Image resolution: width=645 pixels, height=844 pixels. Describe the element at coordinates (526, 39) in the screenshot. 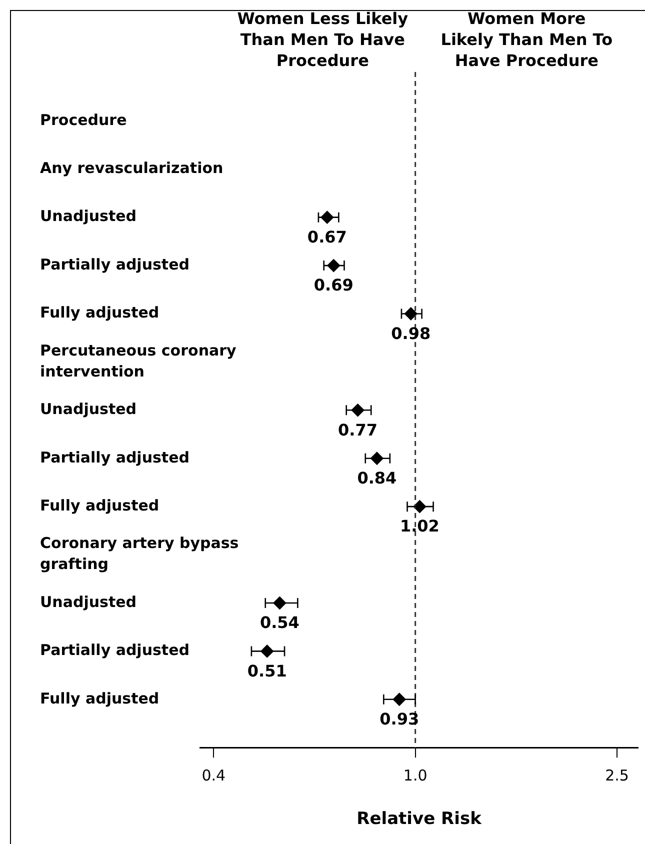

I see `text: Women More Likely Than Men To Have Procedure` at that location.